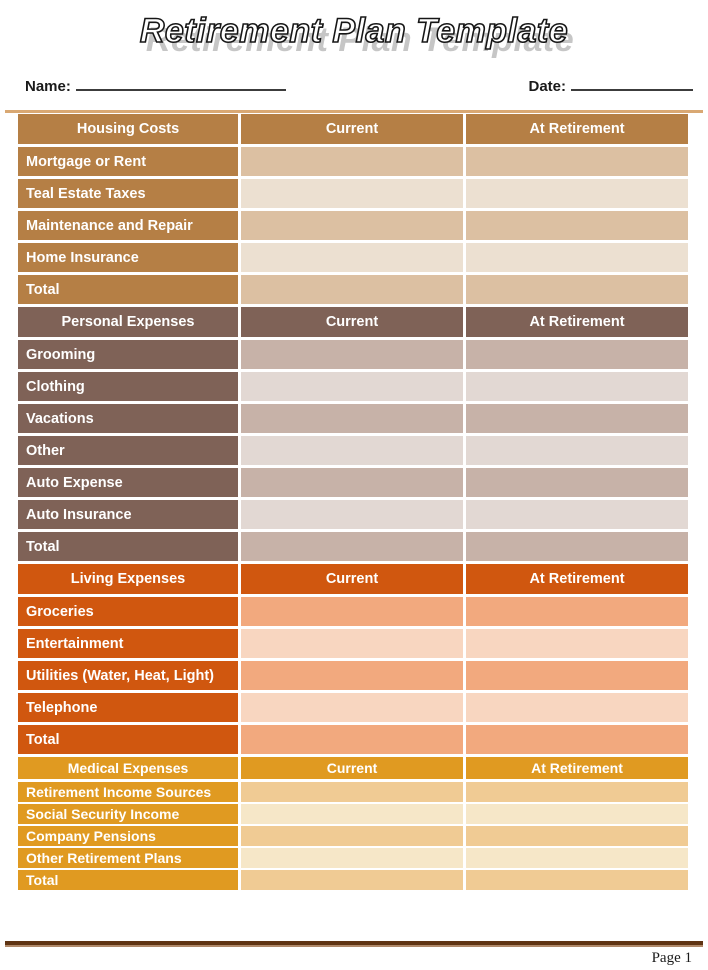 Image resolution: width=708 pixels, height=970 pixels. What do you see at coordinates (128, 322) in the screenshot?
I see `section-title: Personal Expenses` at bounding box center [128, 322].